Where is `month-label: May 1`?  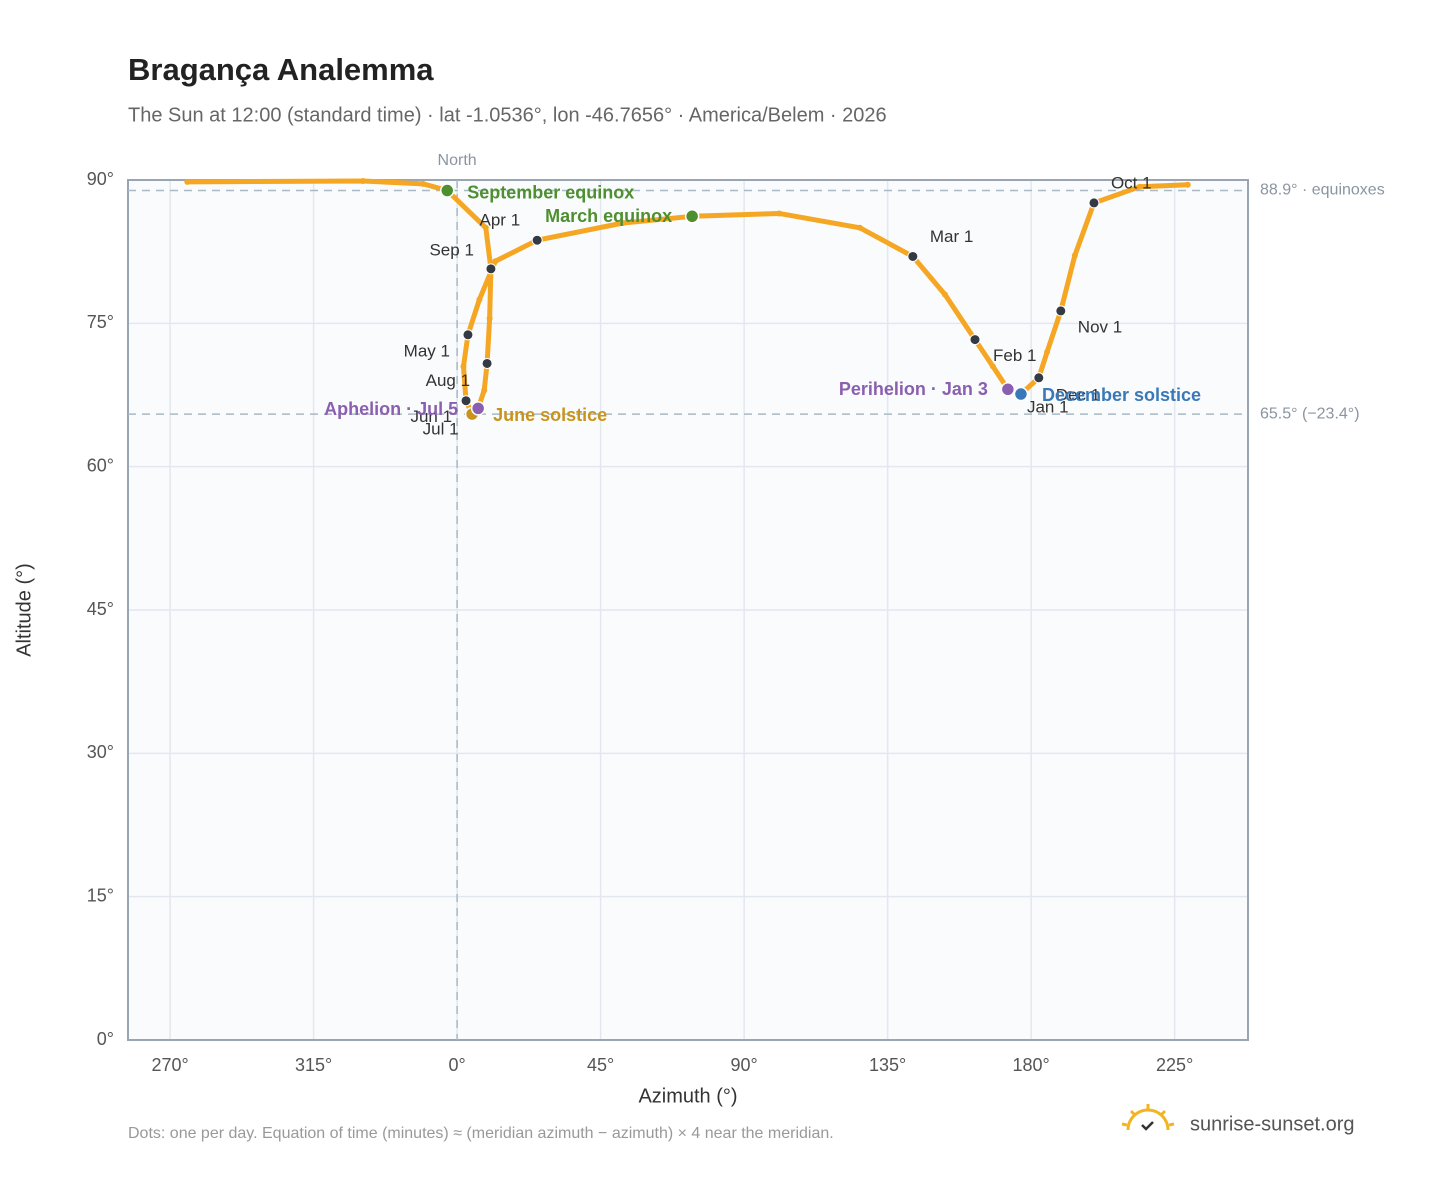
month-label: May 1 is located at coordinates (427, 350).